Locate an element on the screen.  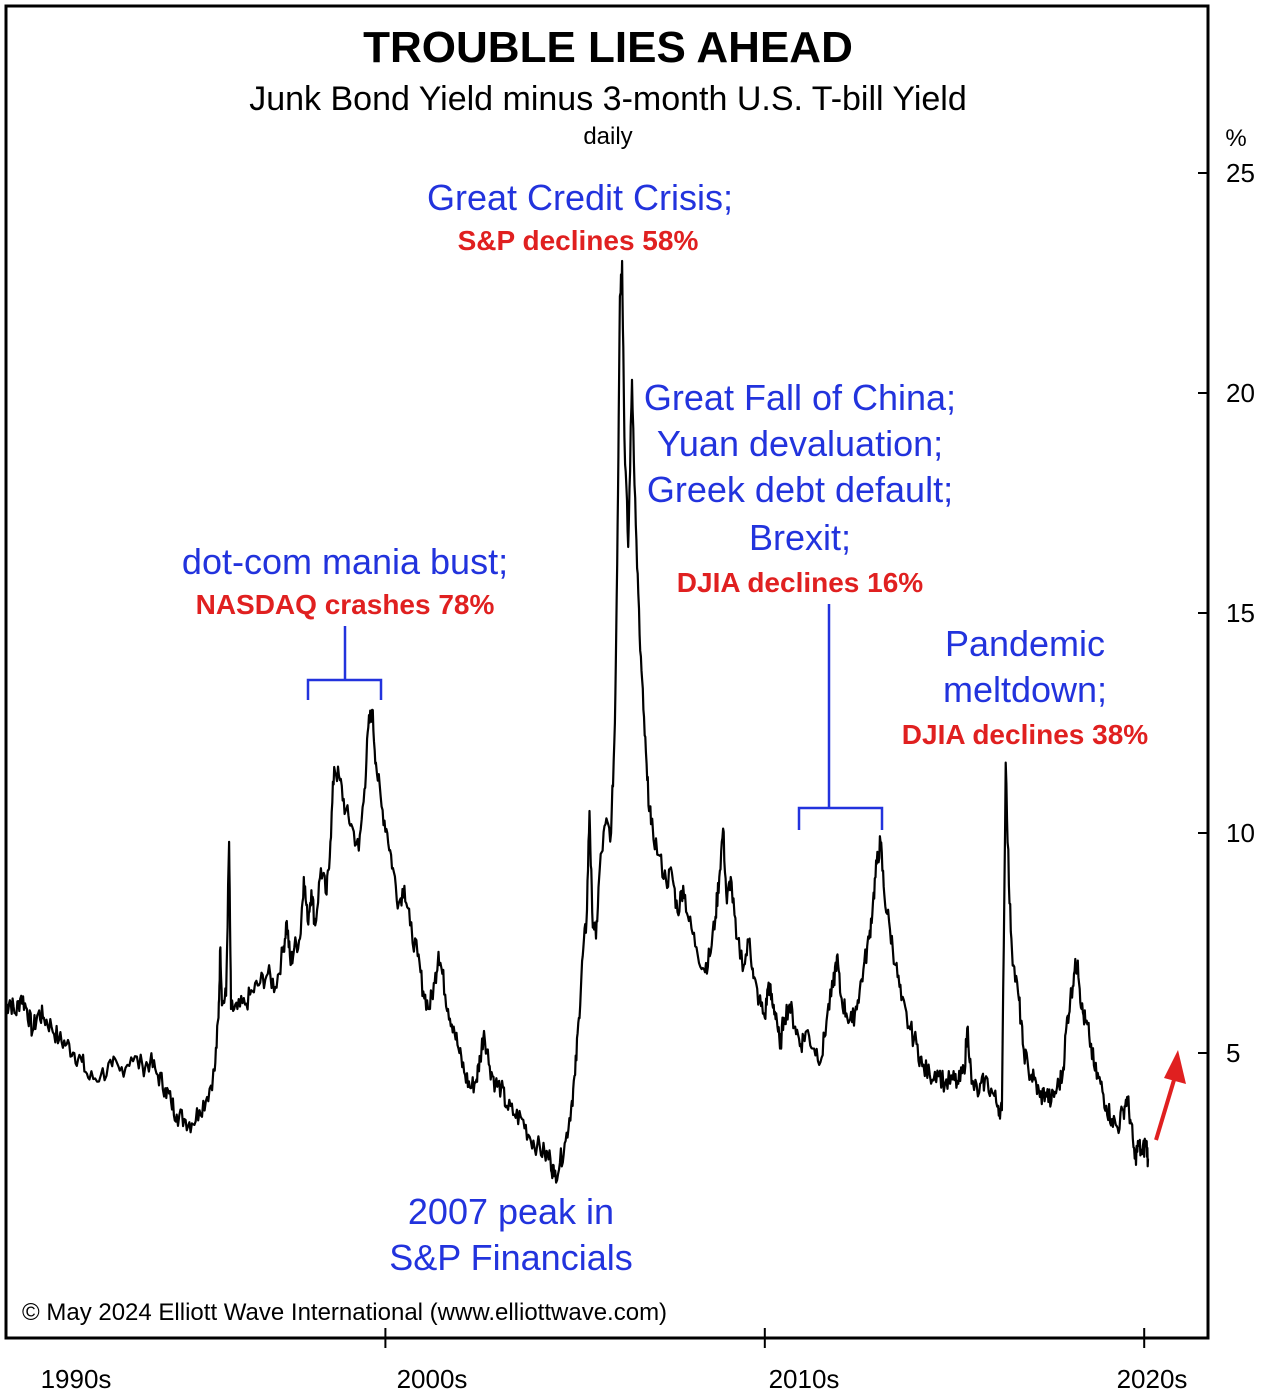
chart-title: TROUBLE LIES AHEAD is located at coordinates (608, 47).